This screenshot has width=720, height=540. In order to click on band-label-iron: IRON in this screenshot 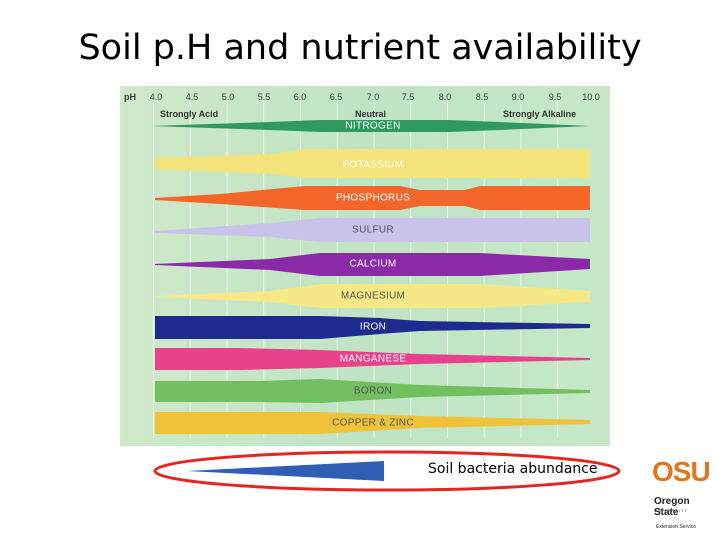, I will do `click(373, 327)`.